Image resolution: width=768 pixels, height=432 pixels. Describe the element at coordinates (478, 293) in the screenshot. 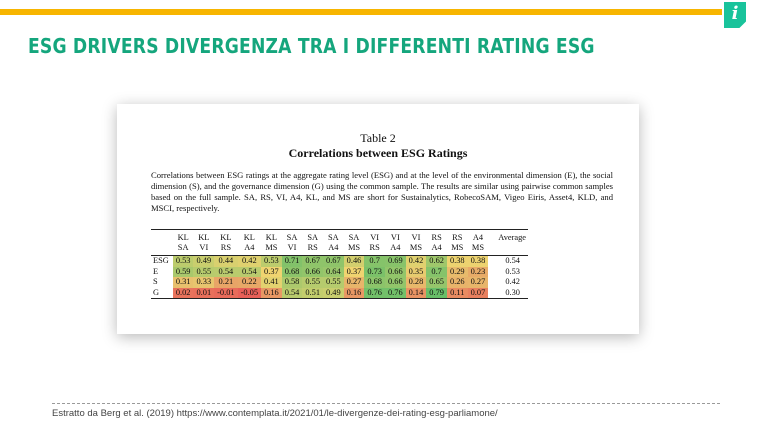

I see `correlation-cell: 0.07` at that location.